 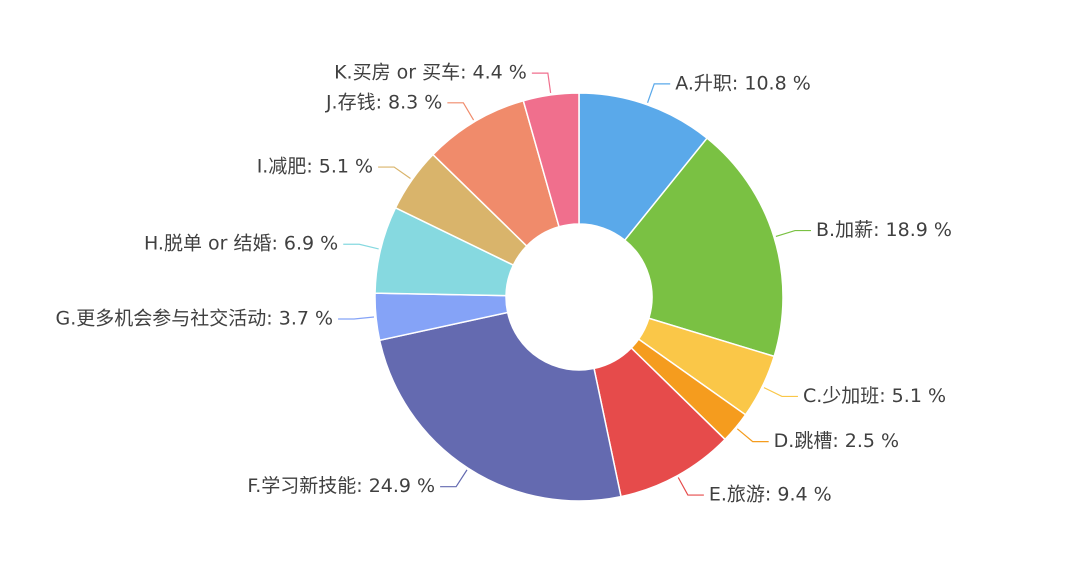 What do you see at coordinates (430, 73) in the screenshot?
I see `slice-label: K.买房 or 买车: 4.4 %` at bounding box center [430, 73].